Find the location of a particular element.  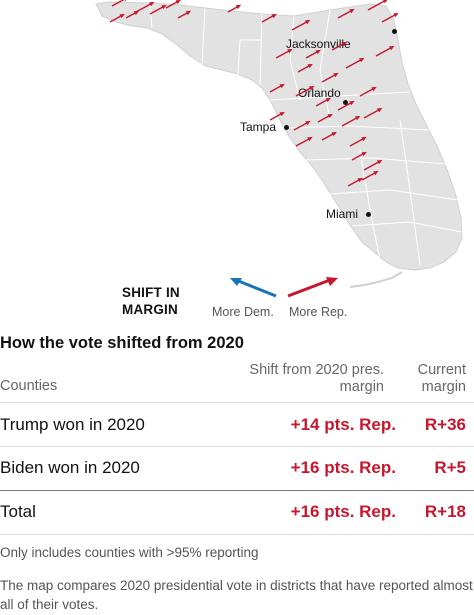

city-marker-jacksonville is located at coordinates (394, 31).